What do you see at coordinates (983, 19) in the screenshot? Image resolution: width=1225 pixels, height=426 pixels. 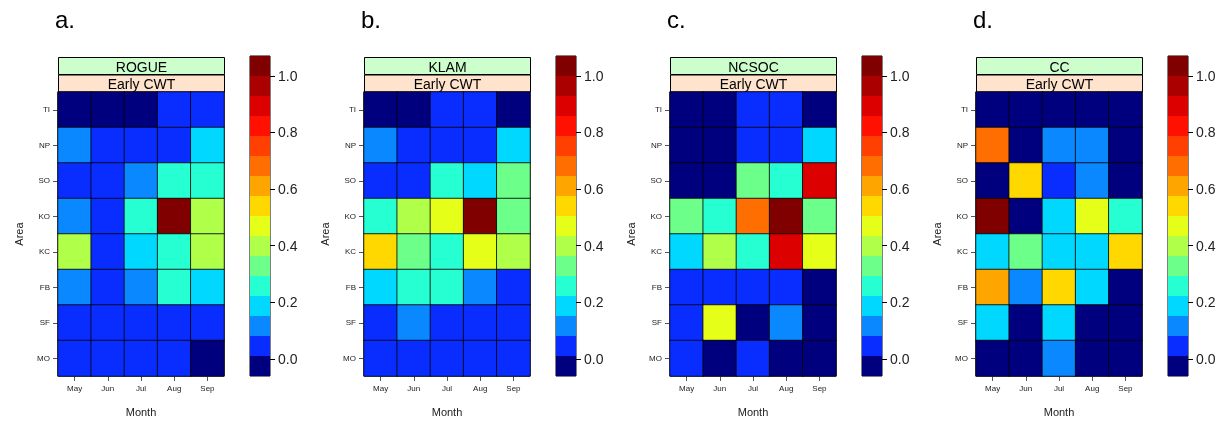 I see `chart-title: d.` at bounding box center [983, 19].